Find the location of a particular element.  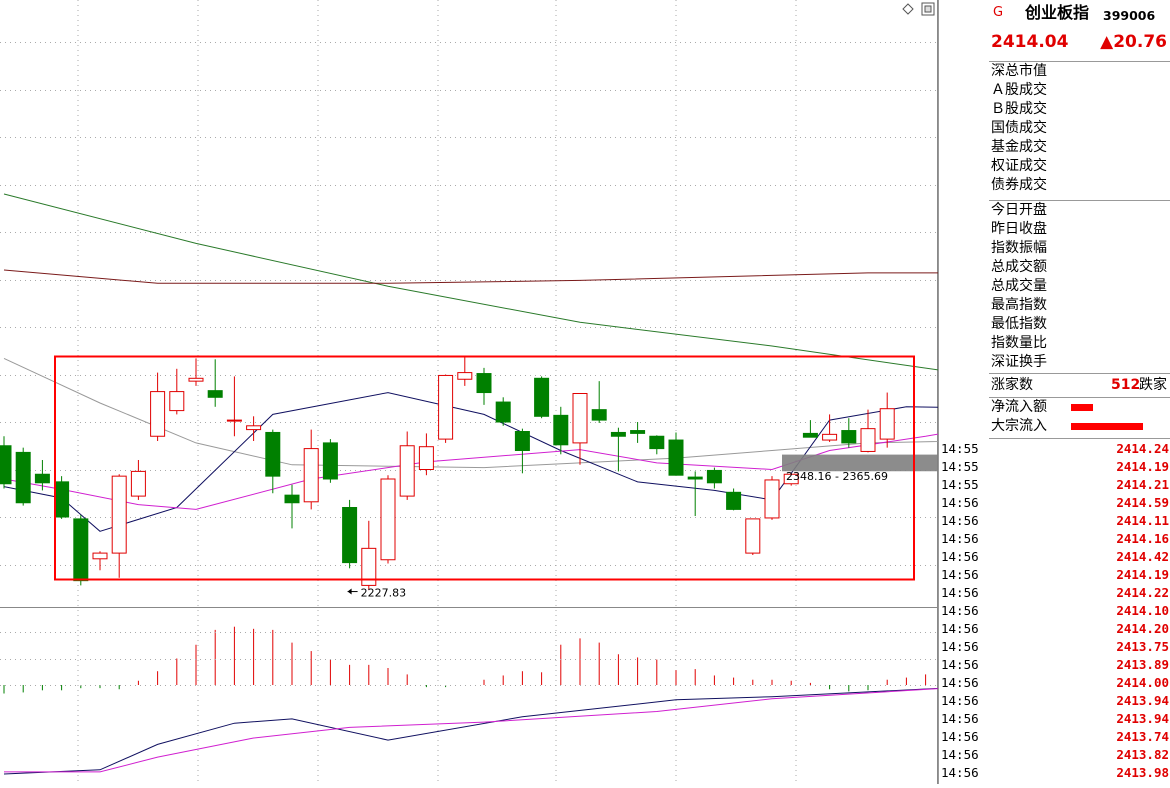

breadth-value: 512 is located at coordinates (1126, 385).